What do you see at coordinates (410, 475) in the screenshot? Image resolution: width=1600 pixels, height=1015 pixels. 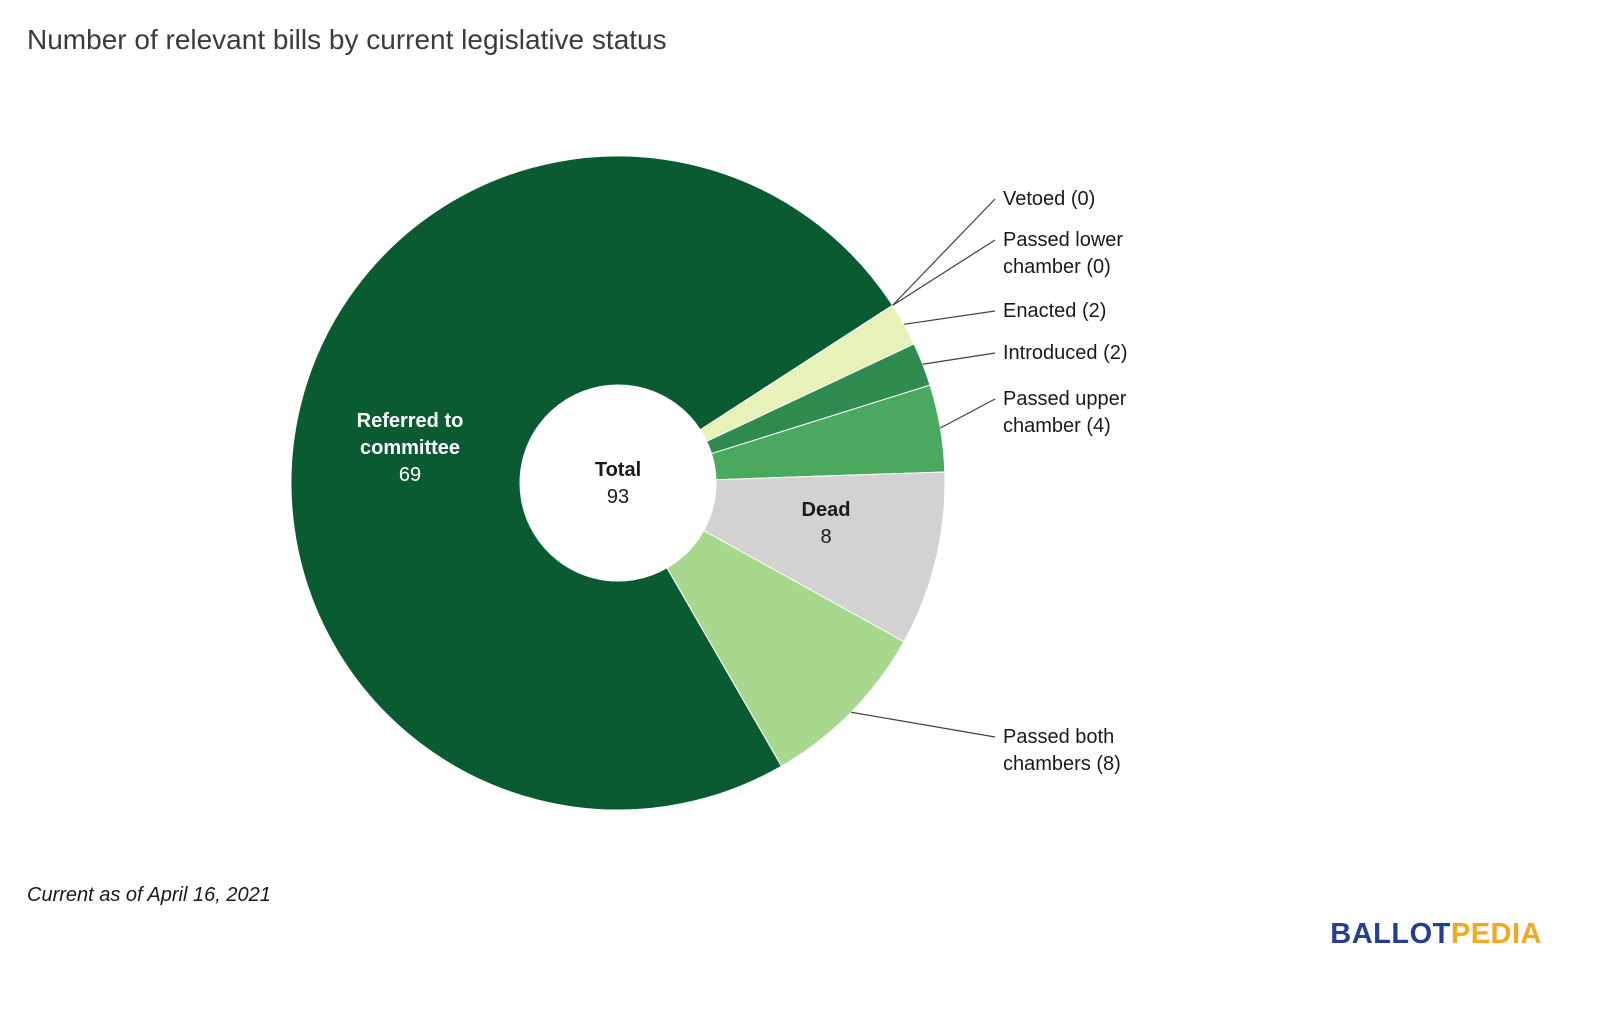 I see `slice-label-value: 69` at bounding box center [410, 475].